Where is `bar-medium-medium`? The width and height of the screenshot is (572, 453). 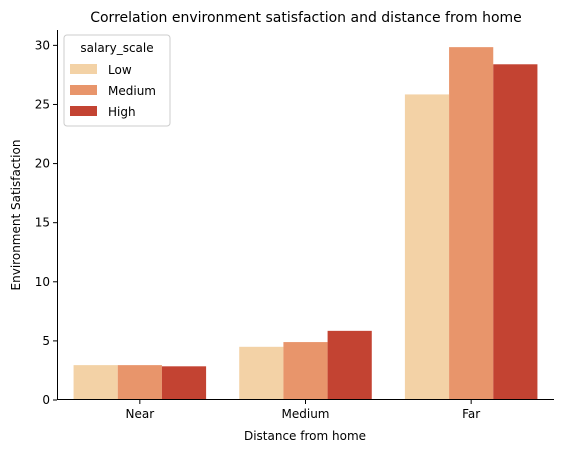
bar-medium-medium is located at coordinates (305, 371).